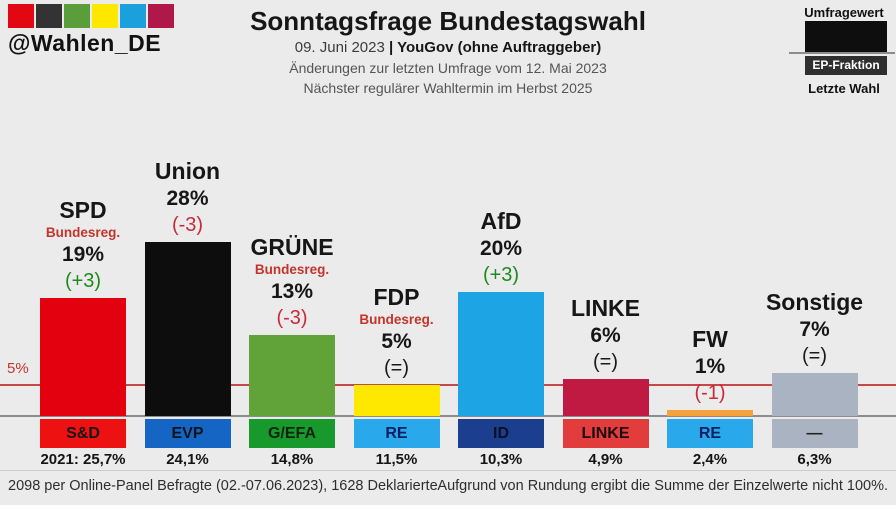  I want to click on legend-ep-fraktion-label: EP-Fraktion, so click(846, 65).